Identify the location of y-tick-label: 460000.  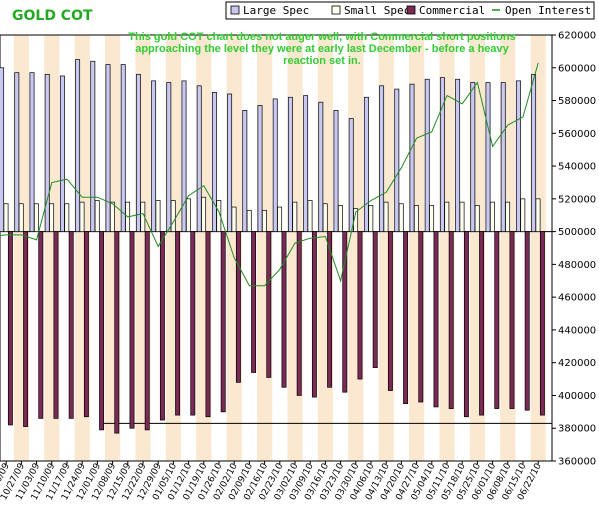
(577, 298).